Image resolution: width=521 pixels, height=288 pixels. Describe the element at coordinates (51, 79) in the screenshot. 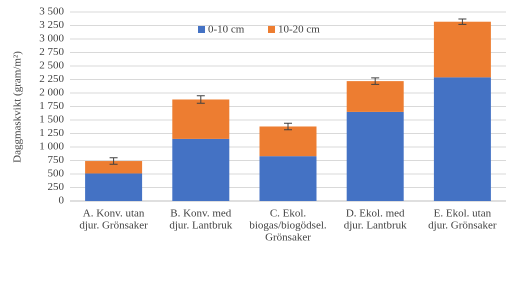

I see `y-tick-label: 2 250` at that location.